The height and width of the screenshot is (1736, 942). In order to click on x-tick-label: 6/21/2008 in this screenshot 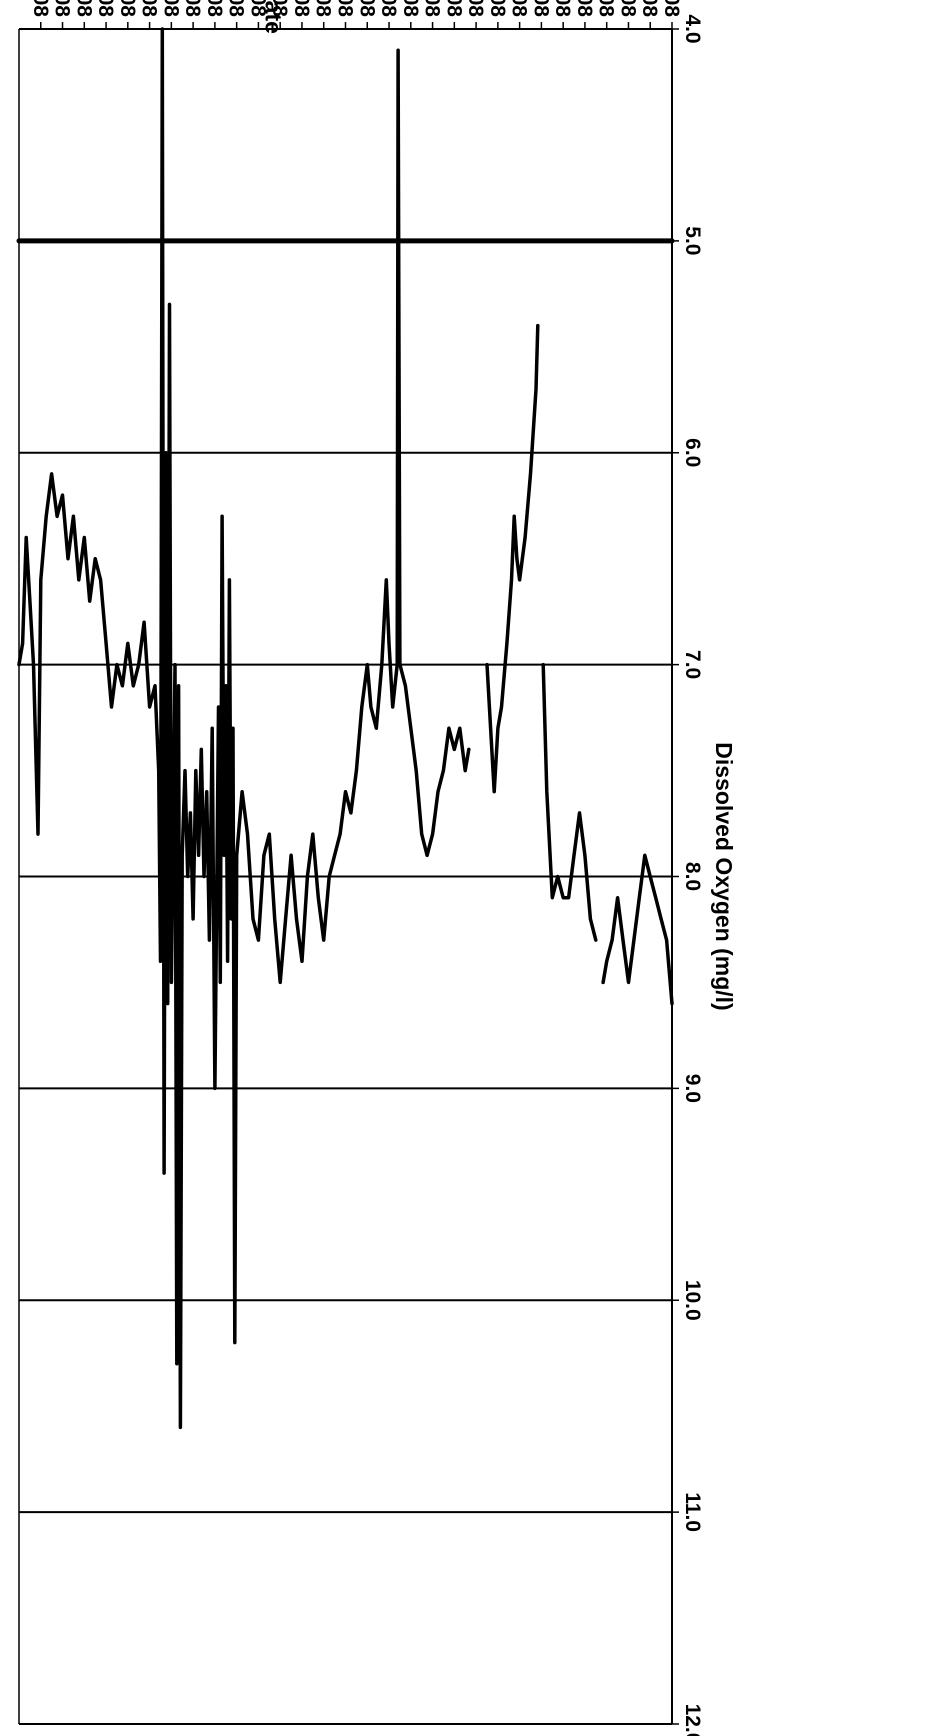, I will do `click(236, 8)`.